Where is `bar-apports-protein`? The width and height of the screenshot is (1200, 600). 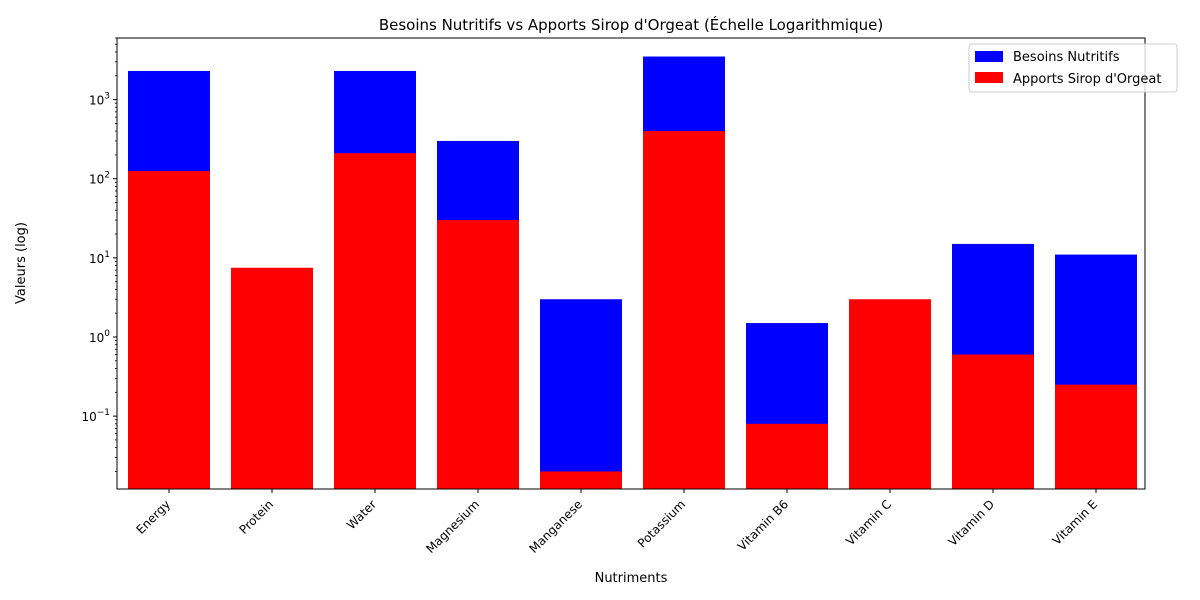
bar-apports-protein is located at coordinates (272, 378).